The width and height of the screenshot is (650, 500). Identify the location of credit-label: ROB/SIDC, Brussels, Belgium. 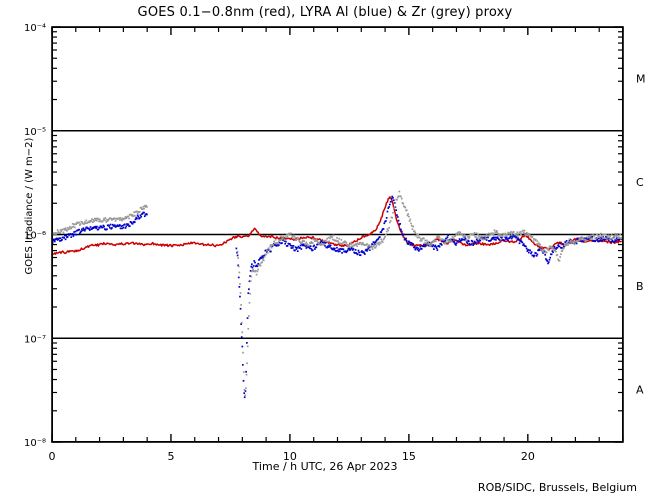
(557, 487).